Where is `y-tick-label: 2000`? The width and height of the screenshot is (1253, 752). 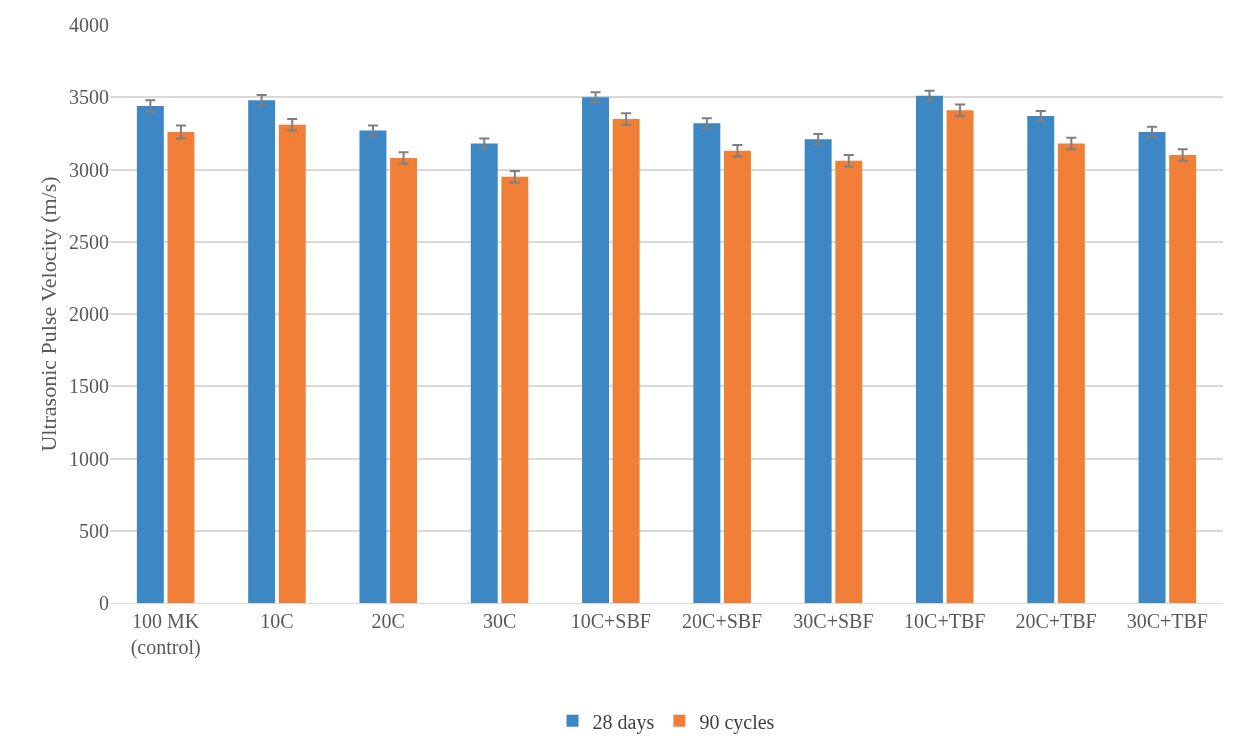 y-tick-label: 2000 is located at coordinates (89, 314).